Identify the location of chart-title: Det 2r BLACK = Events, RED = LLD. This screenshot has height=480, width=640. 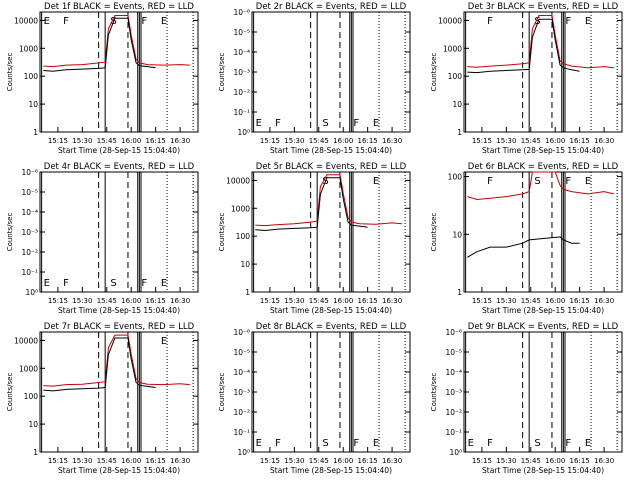
(331, 7).